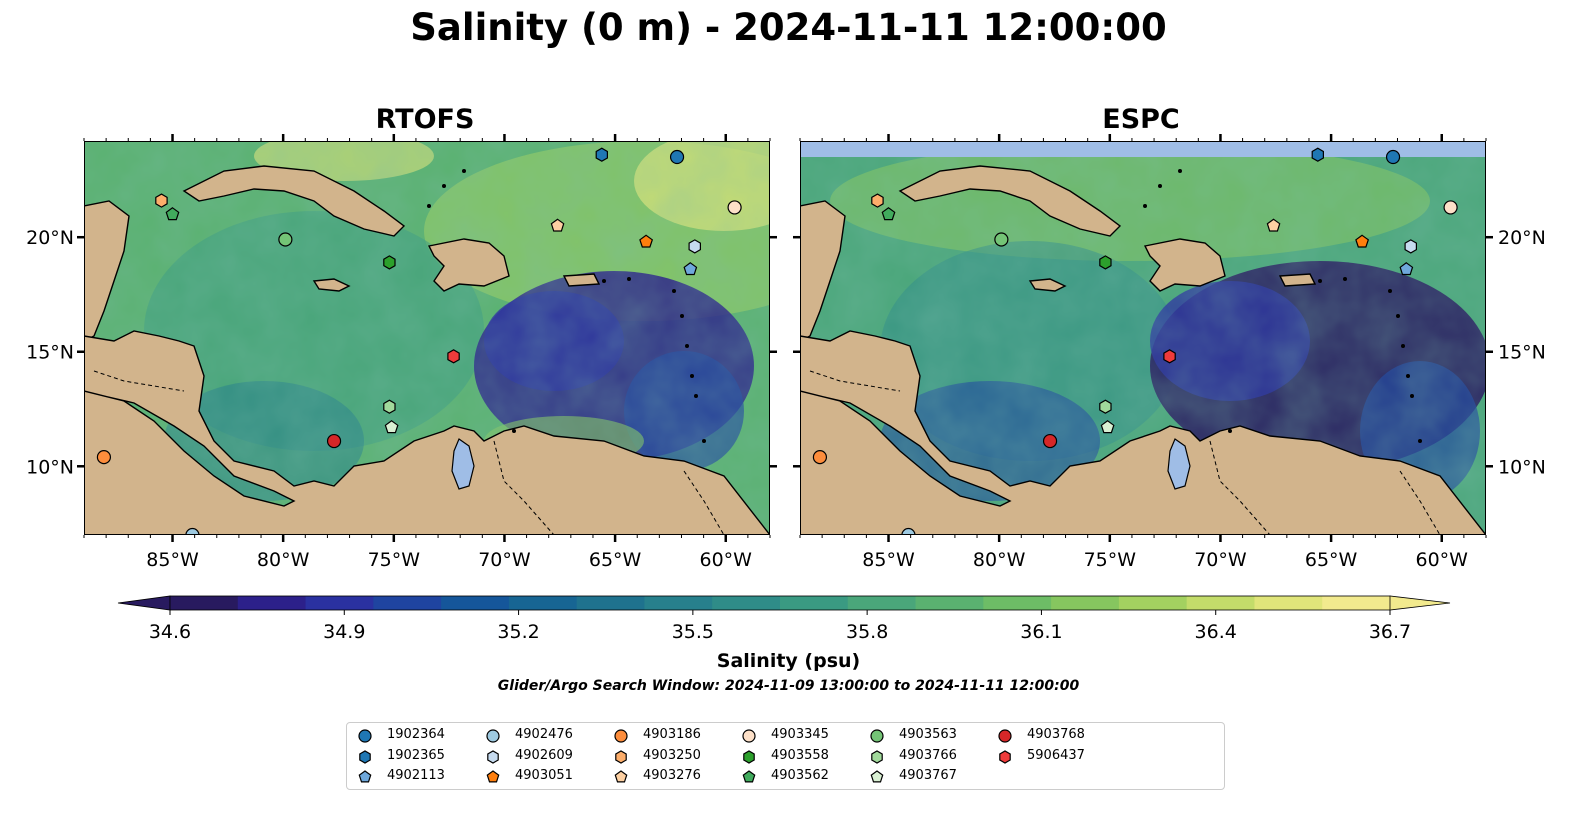 The image size is (1577, 827). I want to click on lon-tick-label: 70°W, so click(1220, 560).